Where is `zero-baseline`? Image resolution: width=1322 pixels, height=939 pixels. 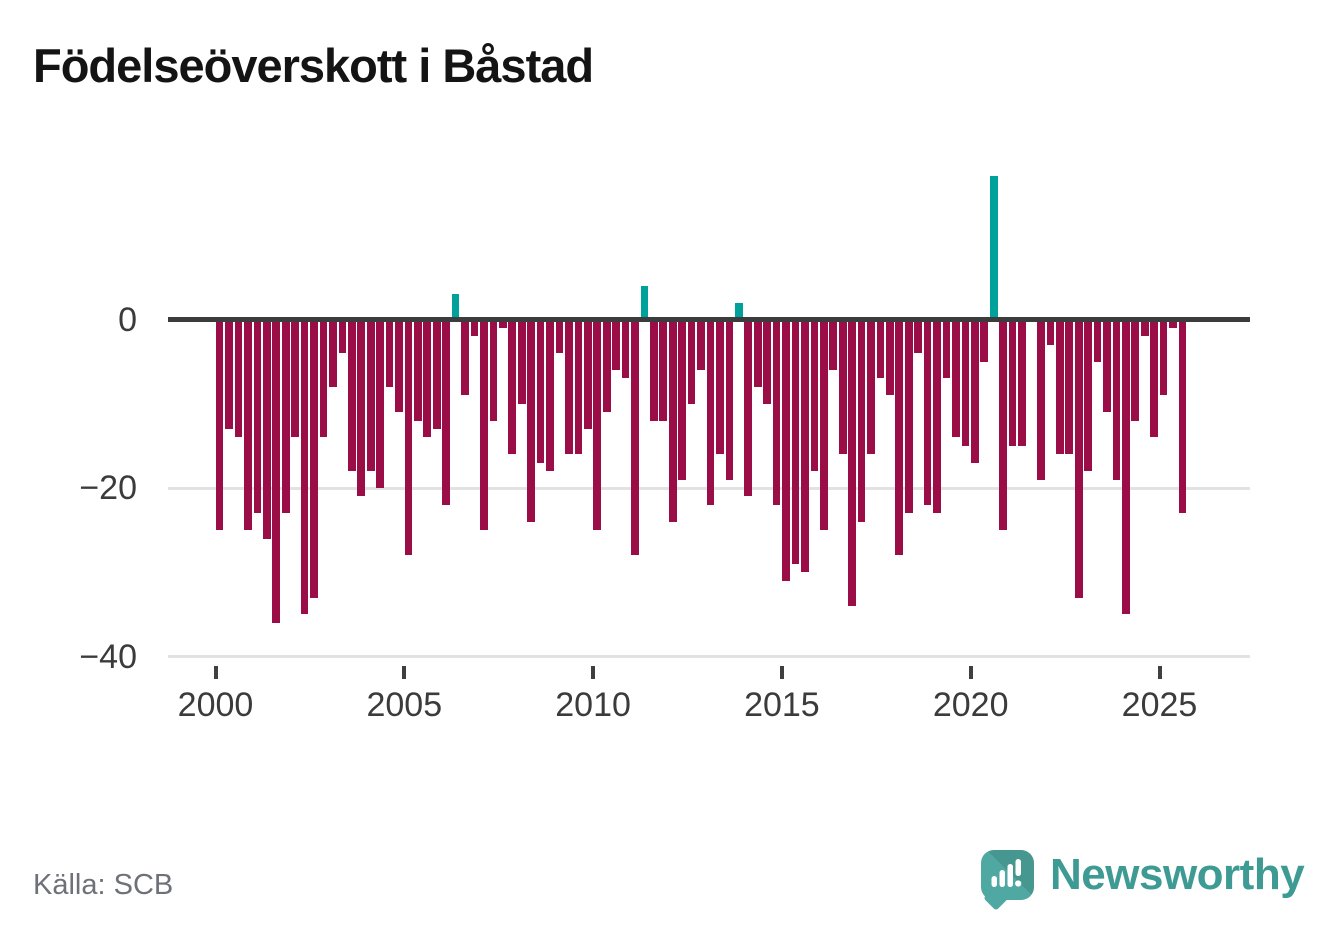 zero-baseline is located at coordinates (709, 319).